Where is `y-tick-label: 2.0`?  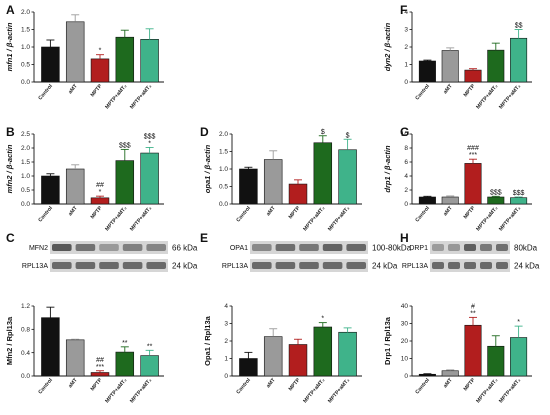
y-tick-label: 2.0 is located at coordinates (25, 12).